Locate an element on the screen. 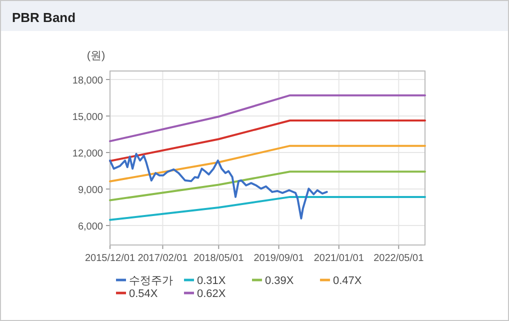  y-axis-title: (원) is located at coordinates (96, 56).